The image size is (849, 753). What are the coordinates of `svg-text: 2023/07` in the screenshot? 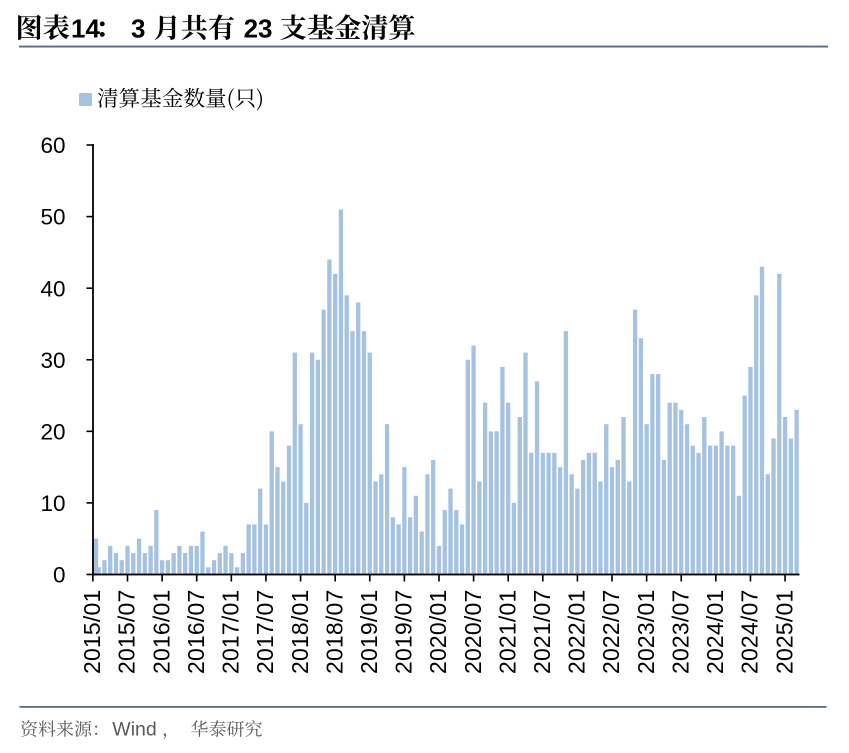 It's located at (680, 632).